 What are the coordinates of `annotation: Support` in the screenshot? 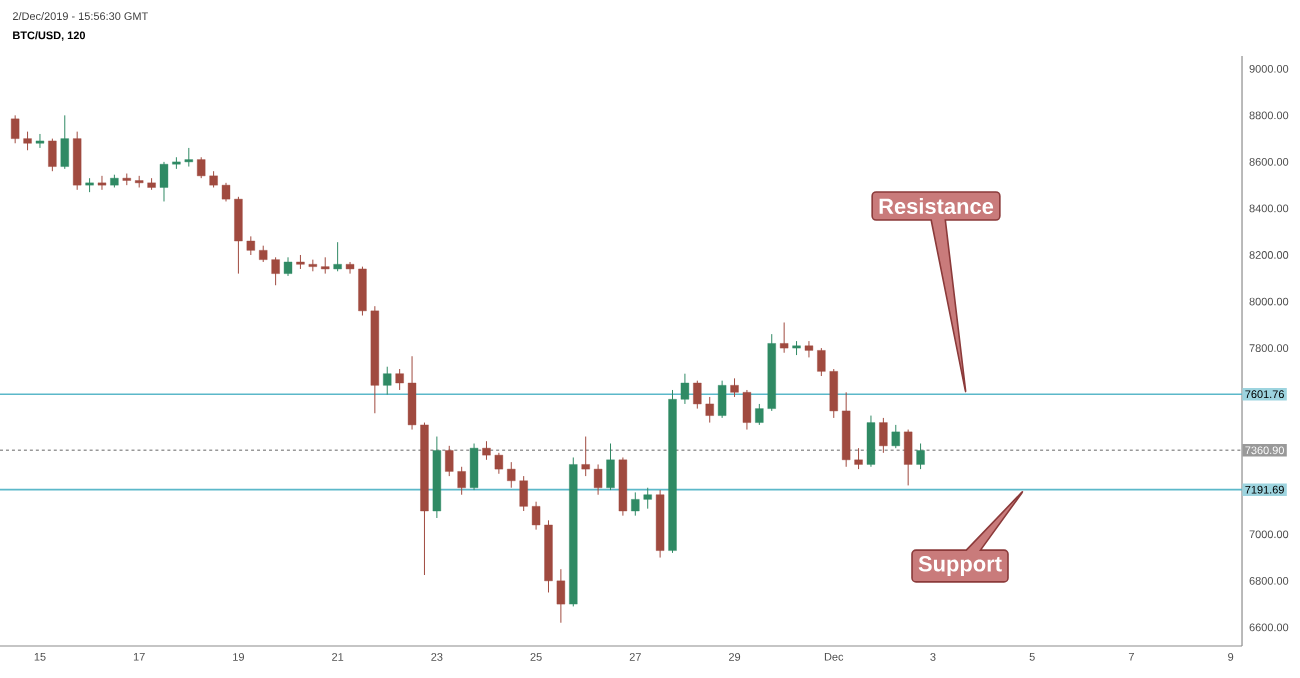 It's located at (960, 566).